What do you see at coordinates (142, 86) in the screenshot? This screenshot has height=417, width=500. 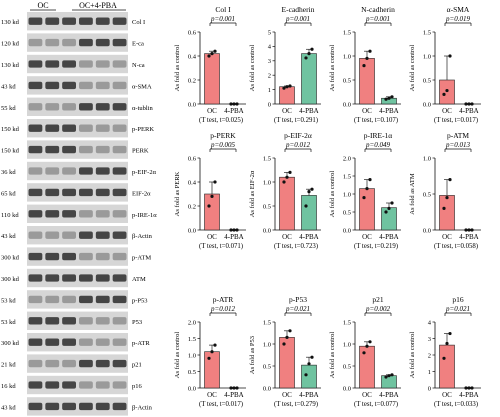 I see `blot-protein-label: α-SMA` at bounding box center [142, 86].